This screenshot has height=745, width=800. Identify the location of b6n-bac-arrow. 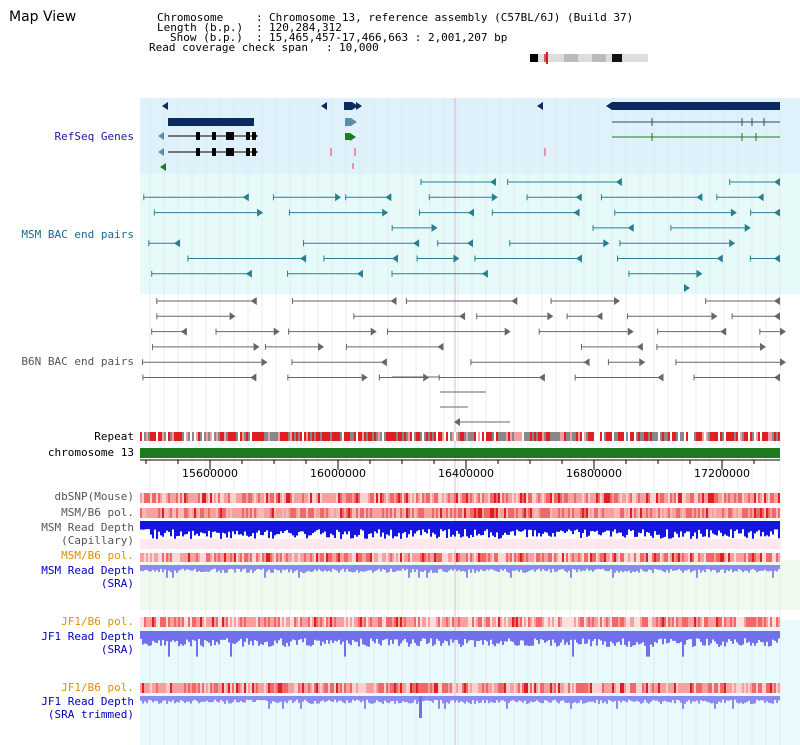
(256, 346).